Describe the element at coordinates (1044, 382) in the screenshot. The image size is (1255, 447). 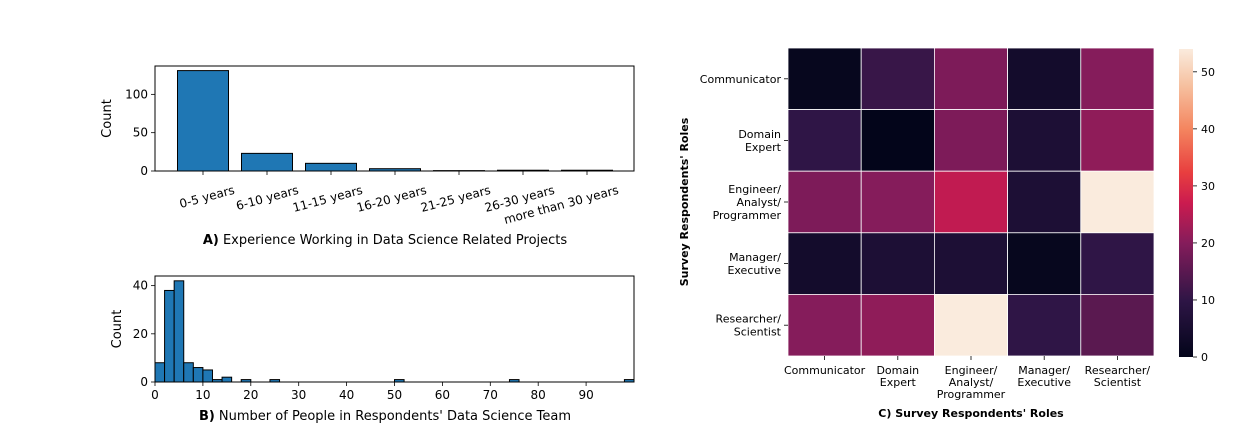
I see `col-label-3-1: Executive` at that location.